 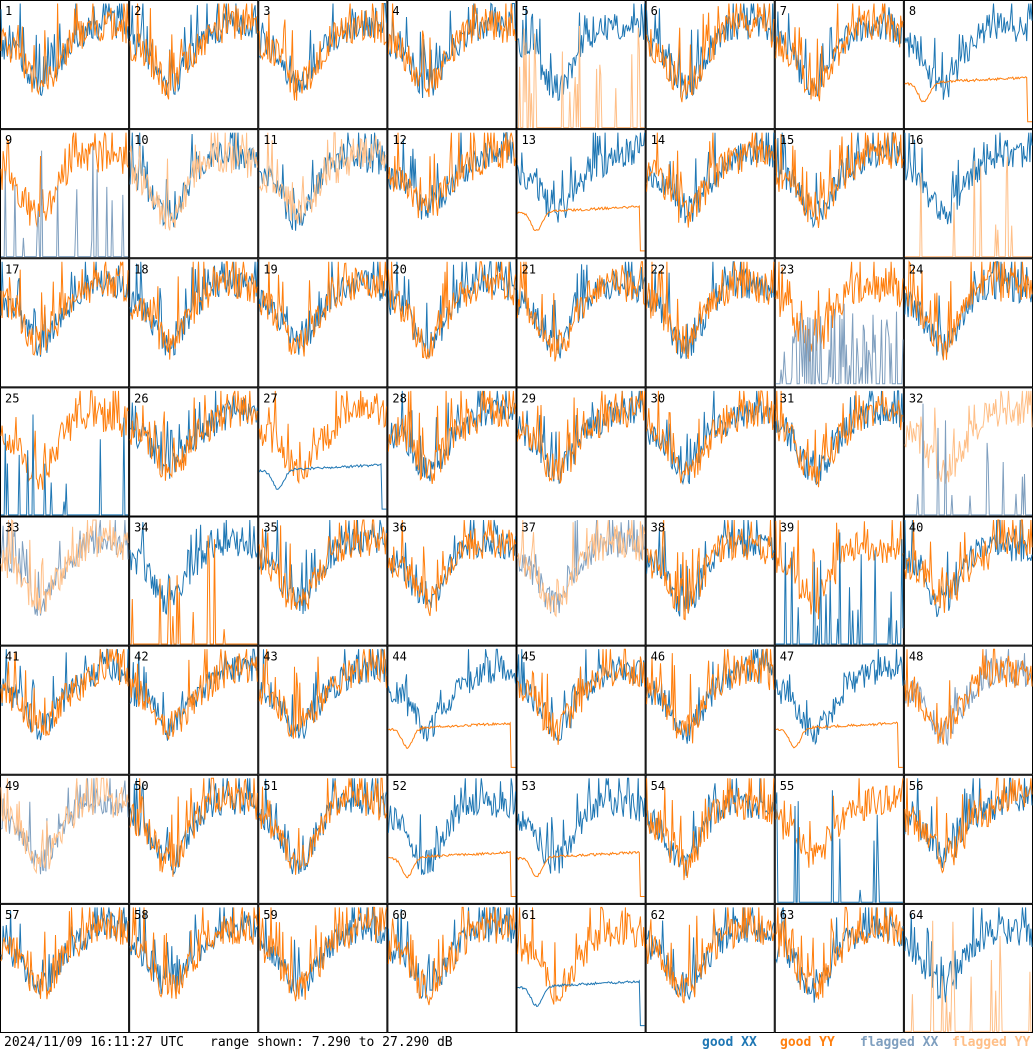 I want to click on tile-label: 39, so click(x=787, y=528).